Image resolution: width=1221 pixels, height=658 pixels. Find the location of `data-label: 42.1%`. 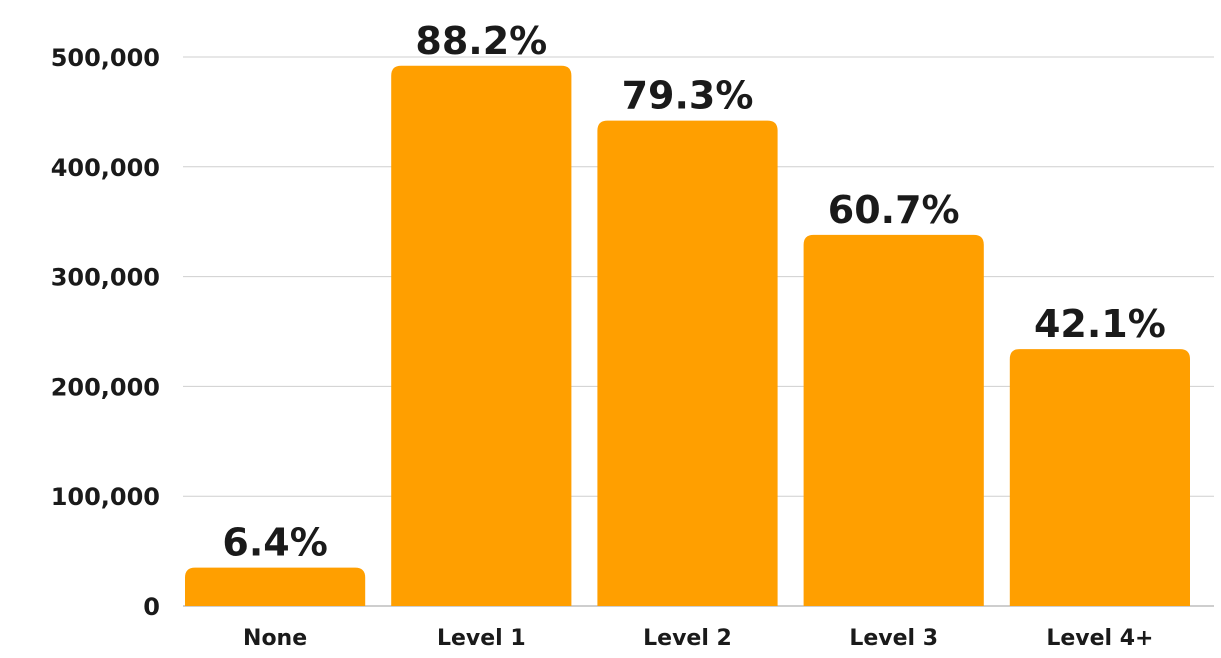

data-label: 42.1% is located at coordinates (1100, 324).